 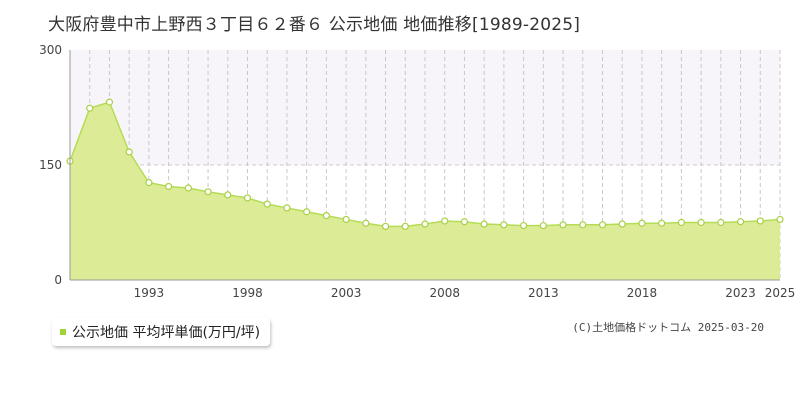 What do you see at coordinates (543, 225) in the screenshot?
I see `data-point-2013` at bounding box center [543, 225].